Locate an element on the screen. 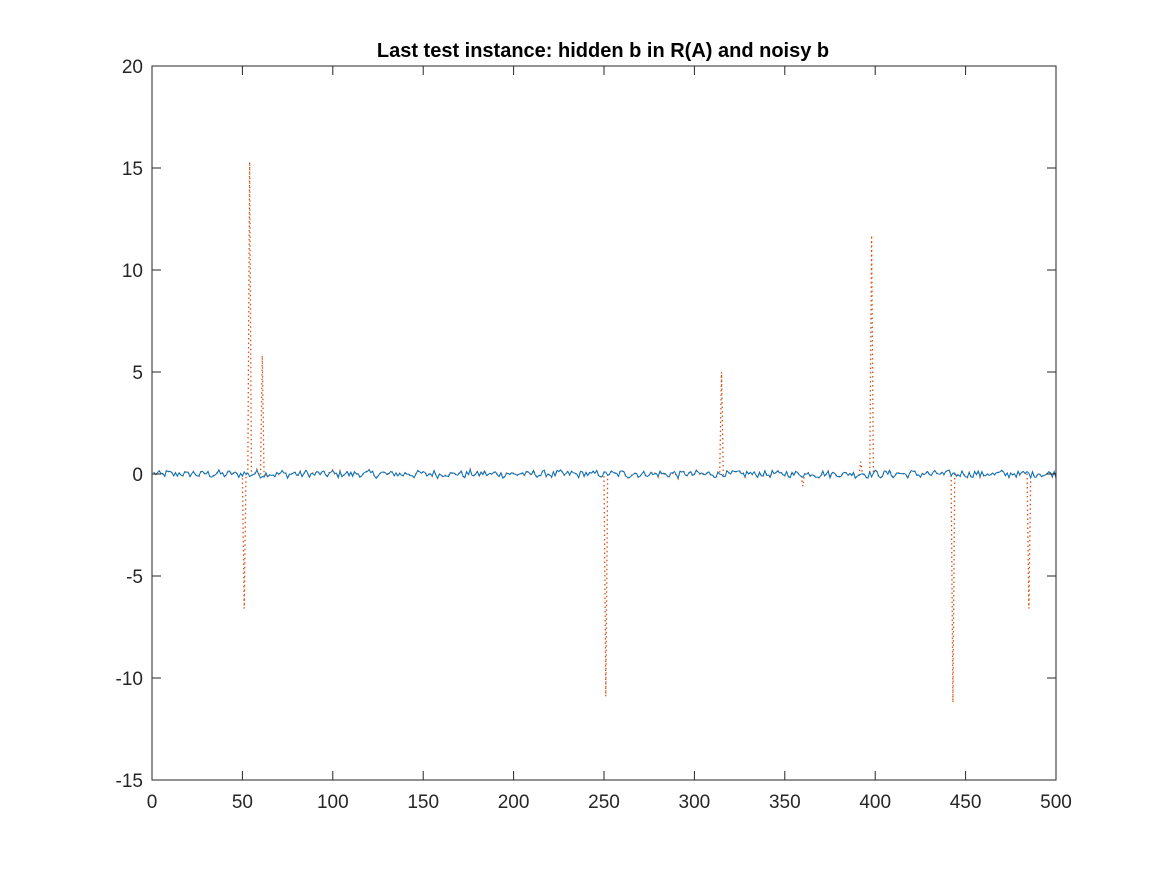 The width and height of the screenshot is (1167, 875). x-tick-label: 150 is located at coordinates (423, 802).